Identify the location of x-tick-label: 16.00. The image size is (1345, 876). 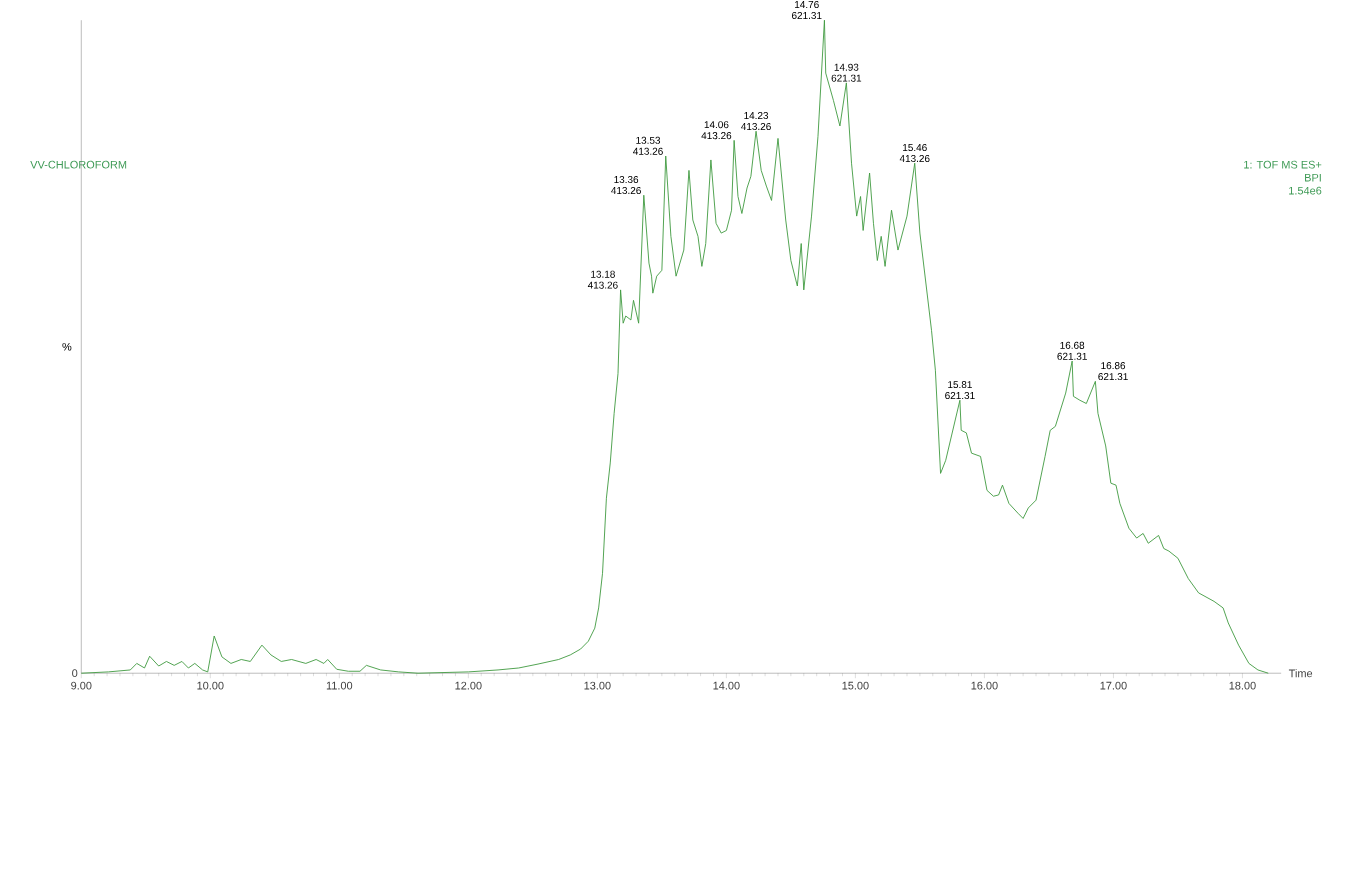
(984, 685).